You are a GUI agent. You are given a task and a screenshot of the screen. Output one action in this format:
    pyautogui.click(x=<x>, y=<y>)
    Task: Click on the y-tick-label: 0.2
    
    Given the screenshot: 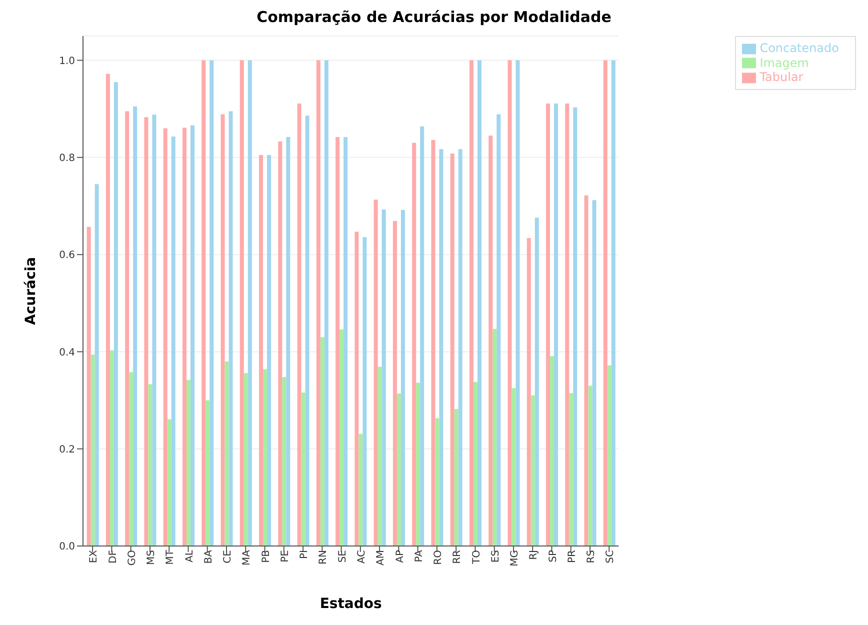 What is the action you would take?
    pyautogui.click(x=67, y=450)
    